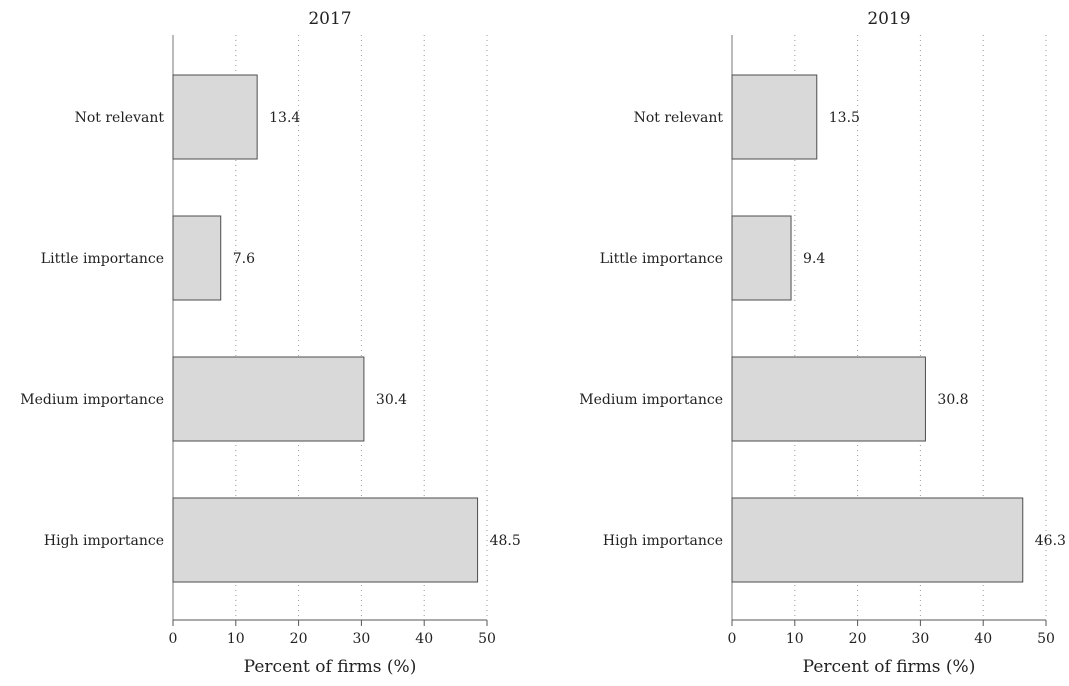 This screenshot has width=1069, height=686. What do you see at coordinates (888, 19) in the screenshot?
I see `chart-title: 2019` at bounding box center [888, 19].